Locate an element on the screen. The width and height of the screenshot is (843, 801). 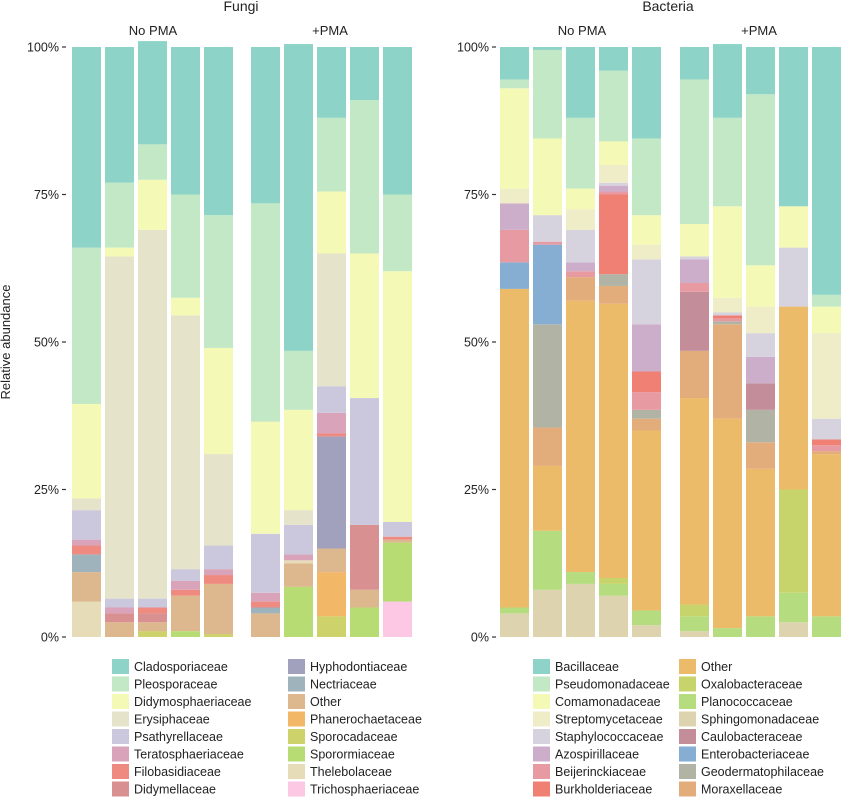
bacteria-group-label: +PMA is located at coordinates (759, 30).